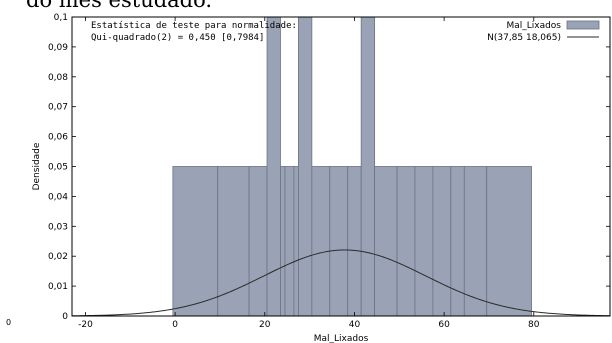  What do you see at coordinates (61, 18) in the screenshot?
I see `y-tick-label-10: 0,1` at bounding box center [61, 18].